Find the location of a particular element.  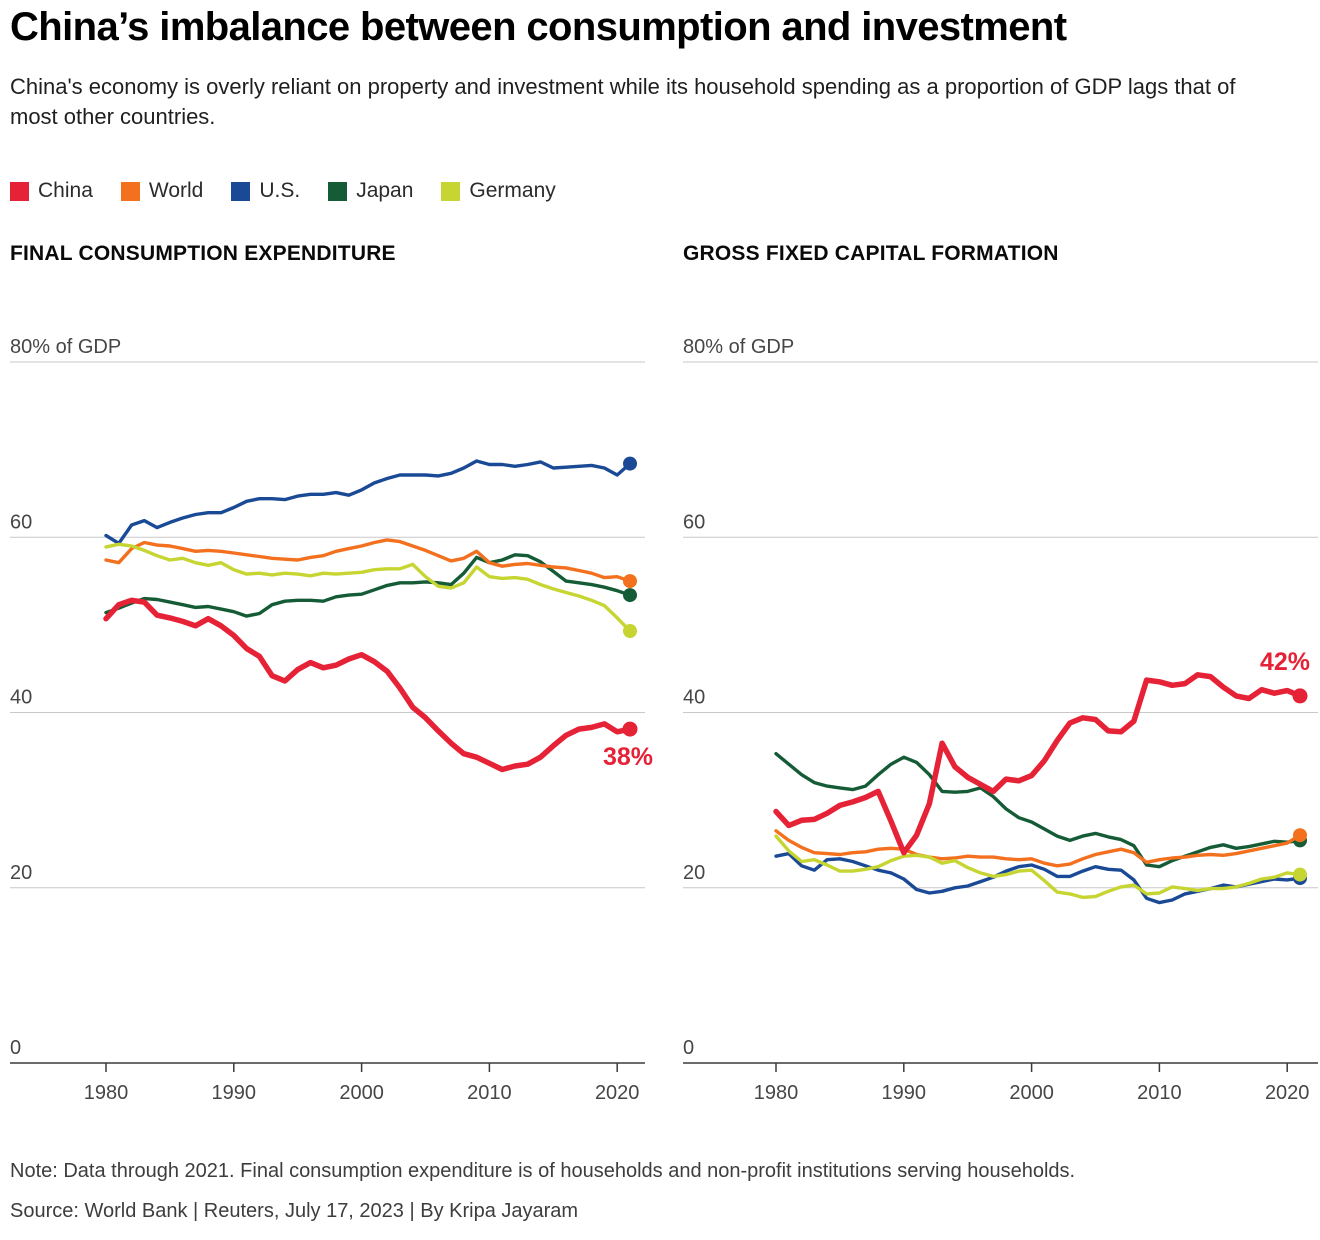

legend-swatch-world is located at coordinates (130, 191).